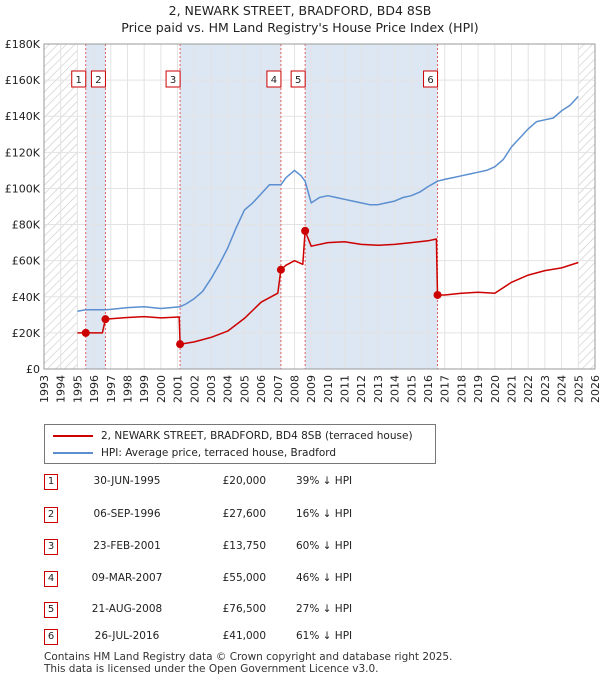 The width and height of the screenshot is (600, 680). What do you see at coordinates (478, 389) in the screenshot?
I see `x-tick-label: 2019` at bounding box center [478, 389].